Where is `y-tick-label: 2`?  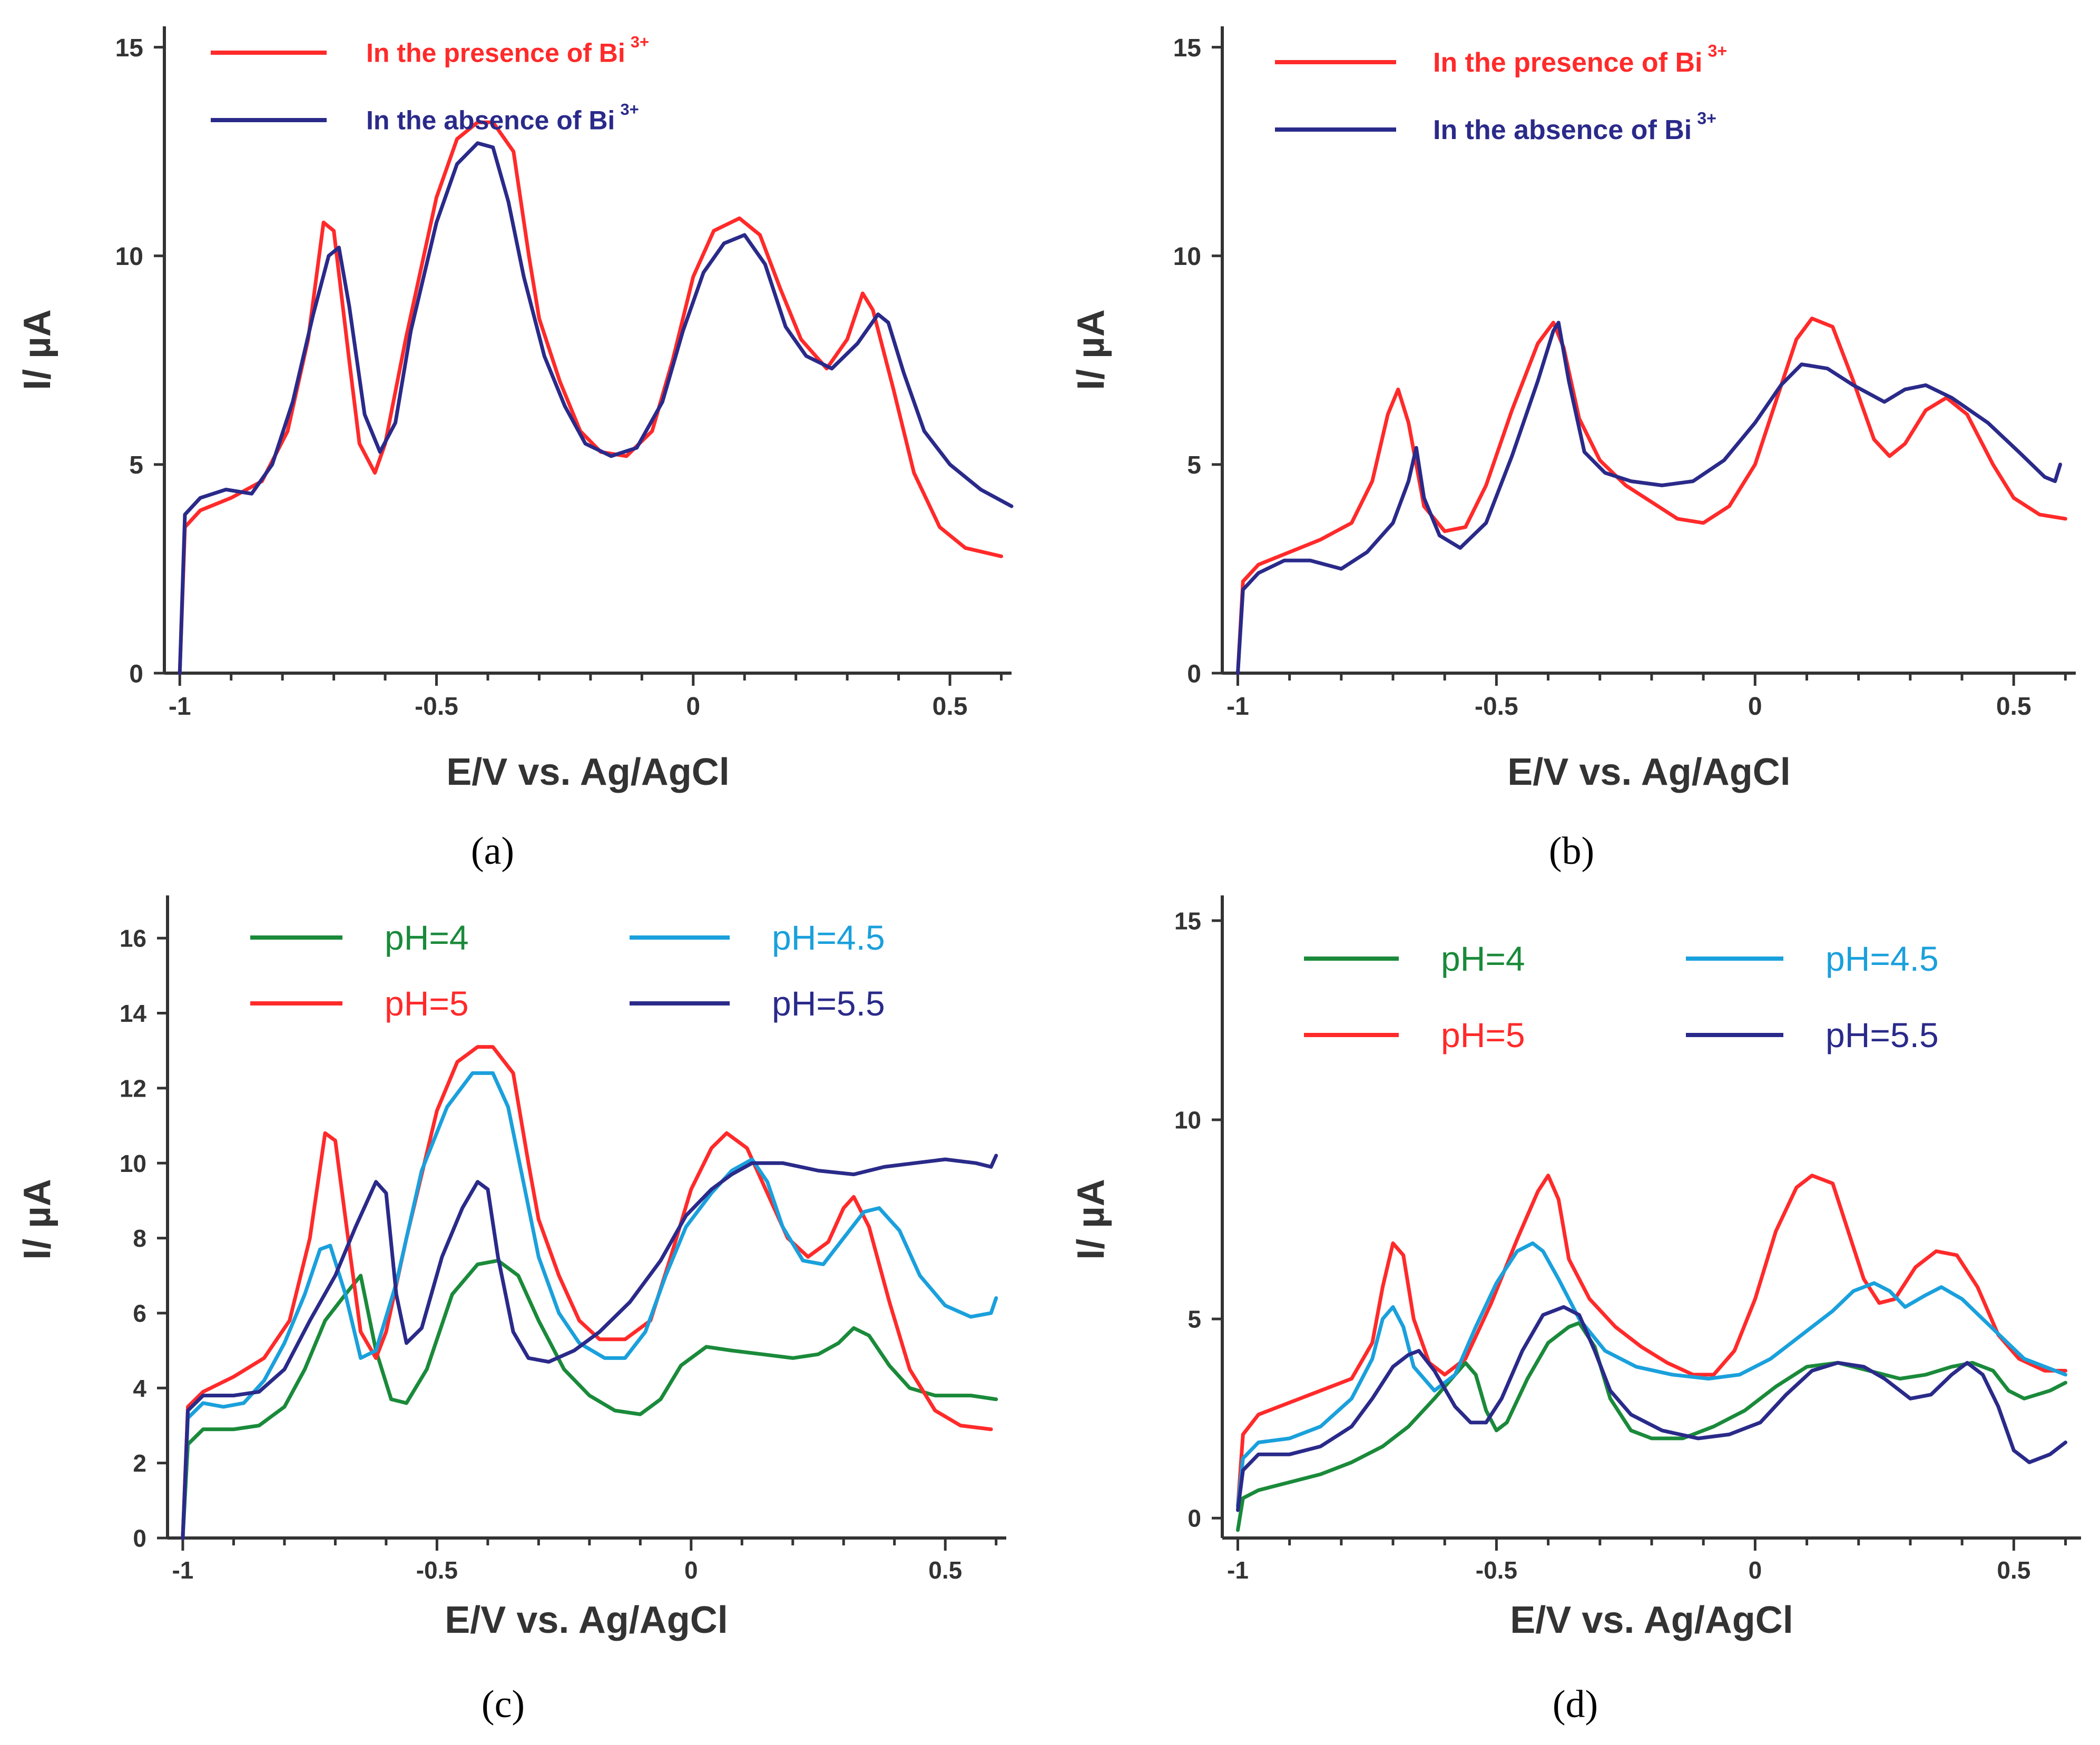 y-tick-label: 2 is located at coordinates (139, 1463).